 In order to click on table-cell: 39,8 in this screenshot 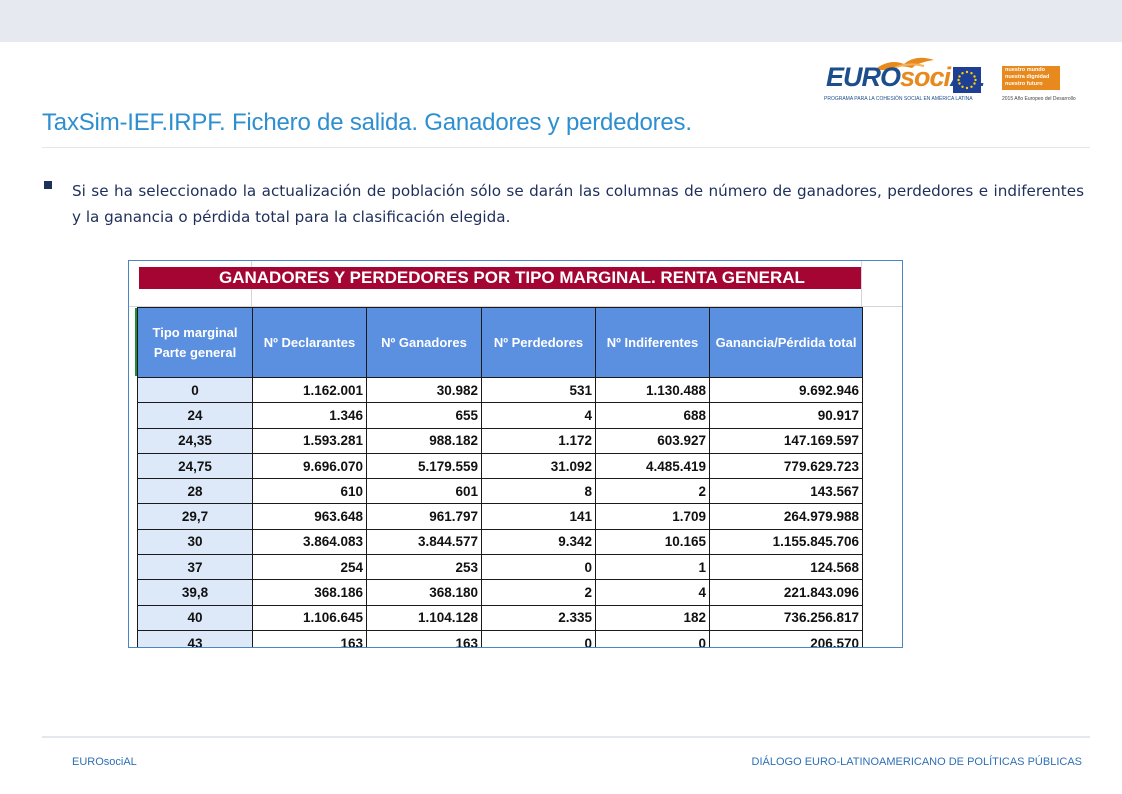, I will do `click(195, 592)`.